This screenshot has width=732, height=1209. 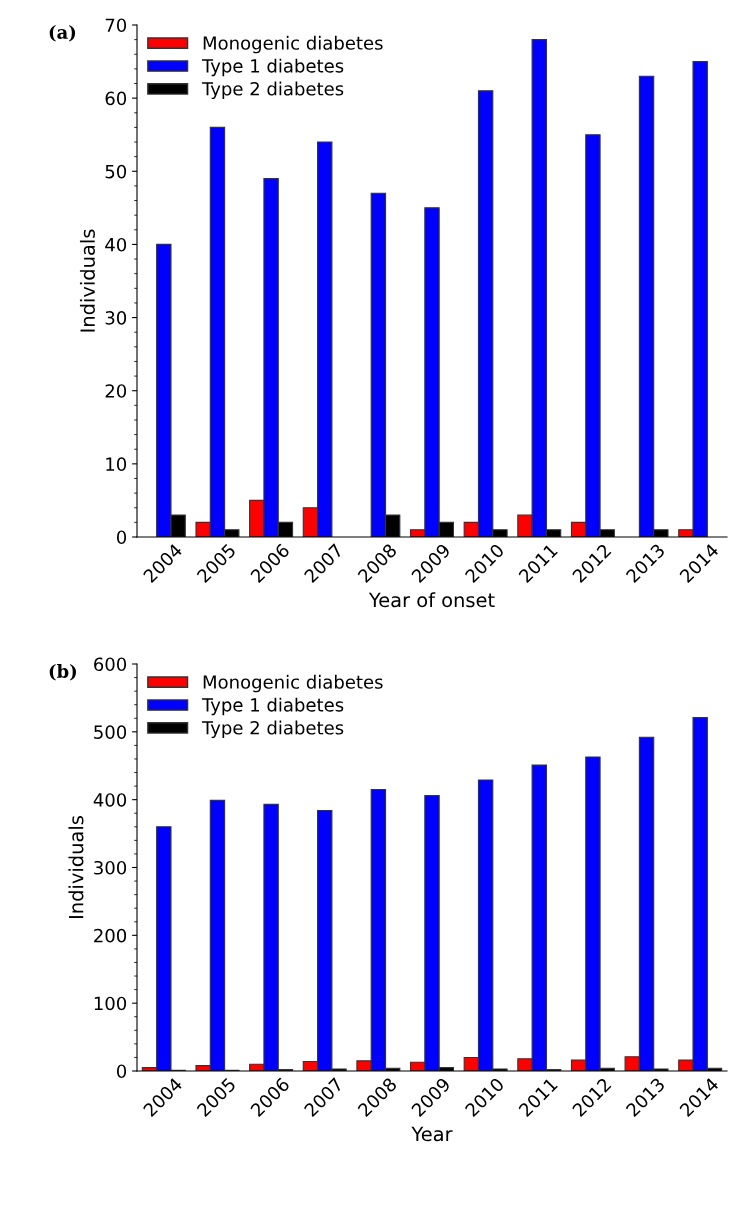 I want to click on y-tick-label: 200, so click(x=110, y=935).